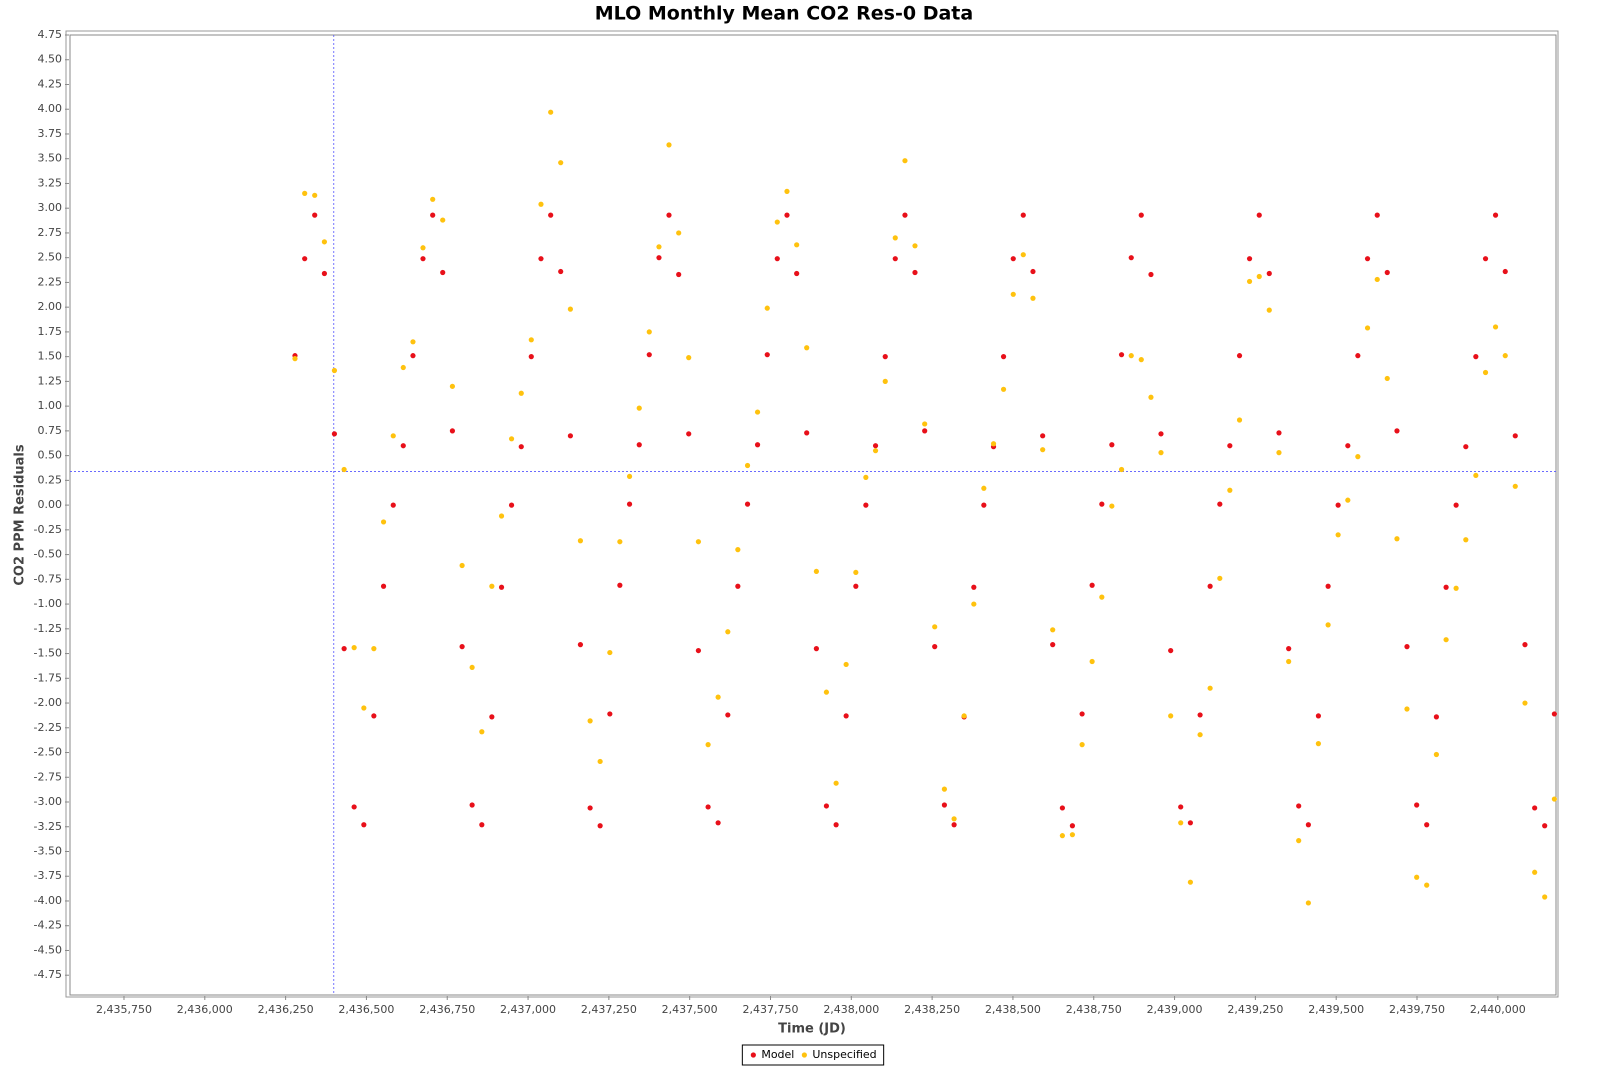 The width and height of the screenshot is (1600, 1089). I want to click on y-tick-label: 1.50, so click(50, 356).